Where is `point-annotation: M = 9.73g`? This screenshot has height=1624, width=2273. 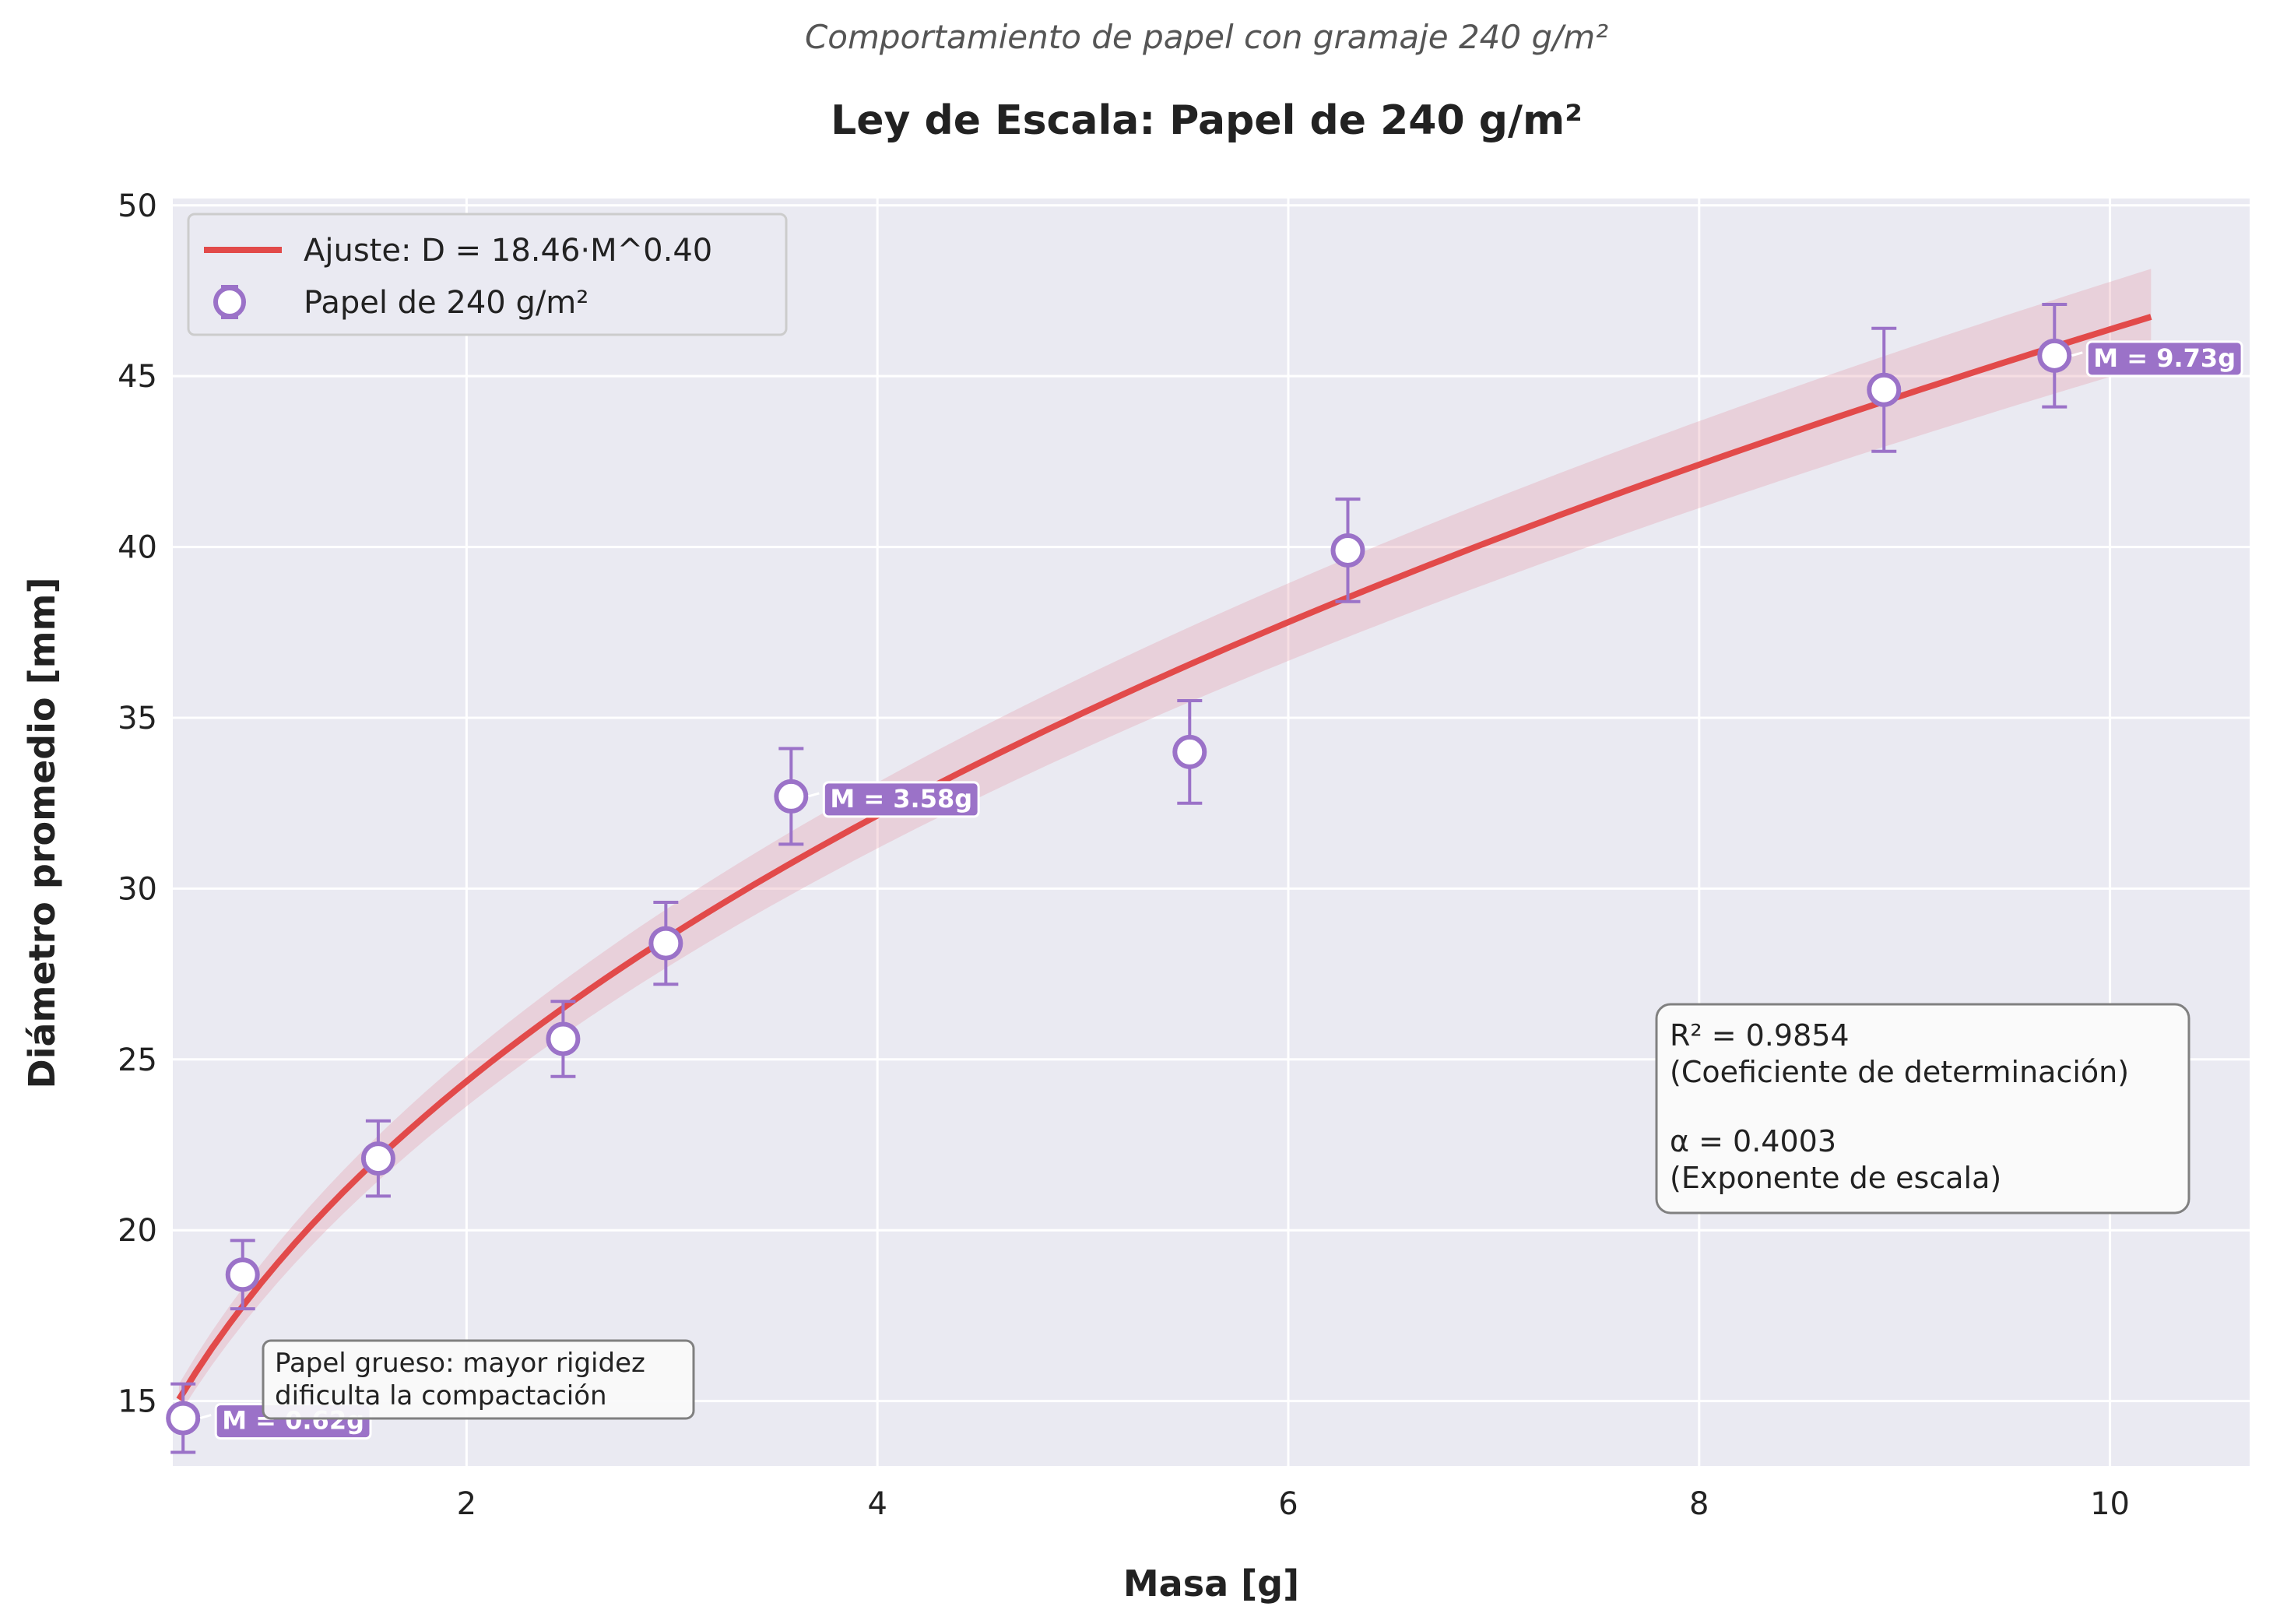 point-annotation: M = 9.73g is located at coordinates (2157, 359).